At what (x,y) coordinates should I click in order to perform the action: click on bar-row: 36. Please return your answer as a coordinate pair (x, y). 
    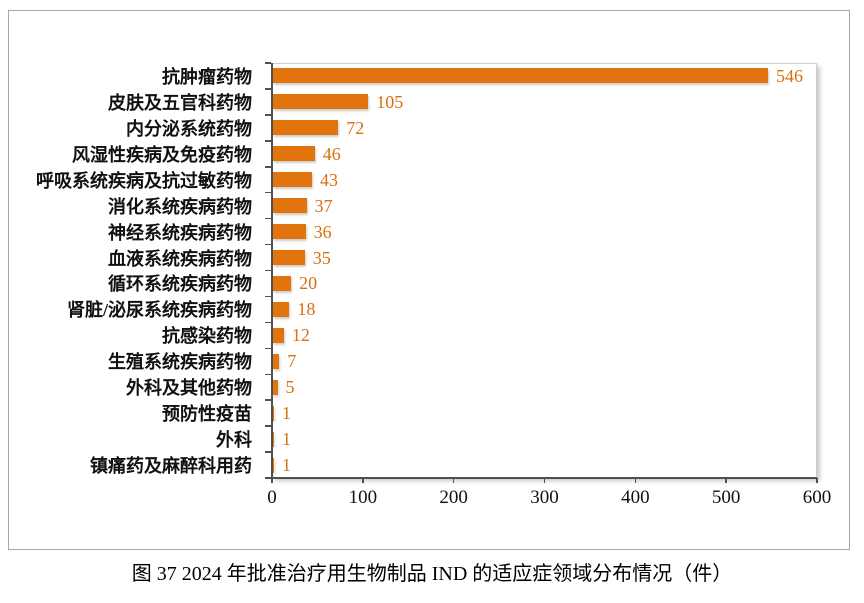
    Looking at the image, I should click on (545, 232).